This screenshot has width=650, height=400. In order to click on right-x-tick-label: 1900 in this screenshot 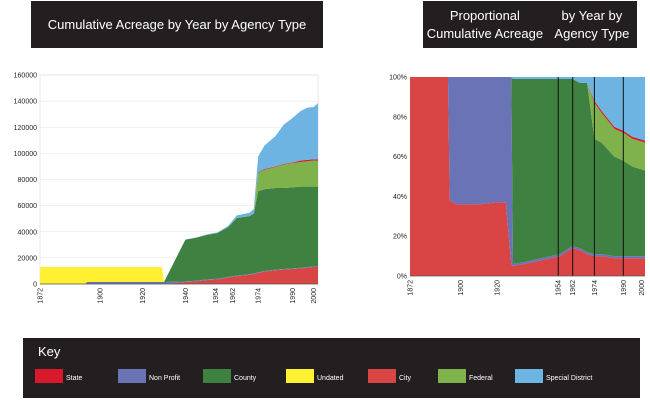, I will do `click(461, 288)`.